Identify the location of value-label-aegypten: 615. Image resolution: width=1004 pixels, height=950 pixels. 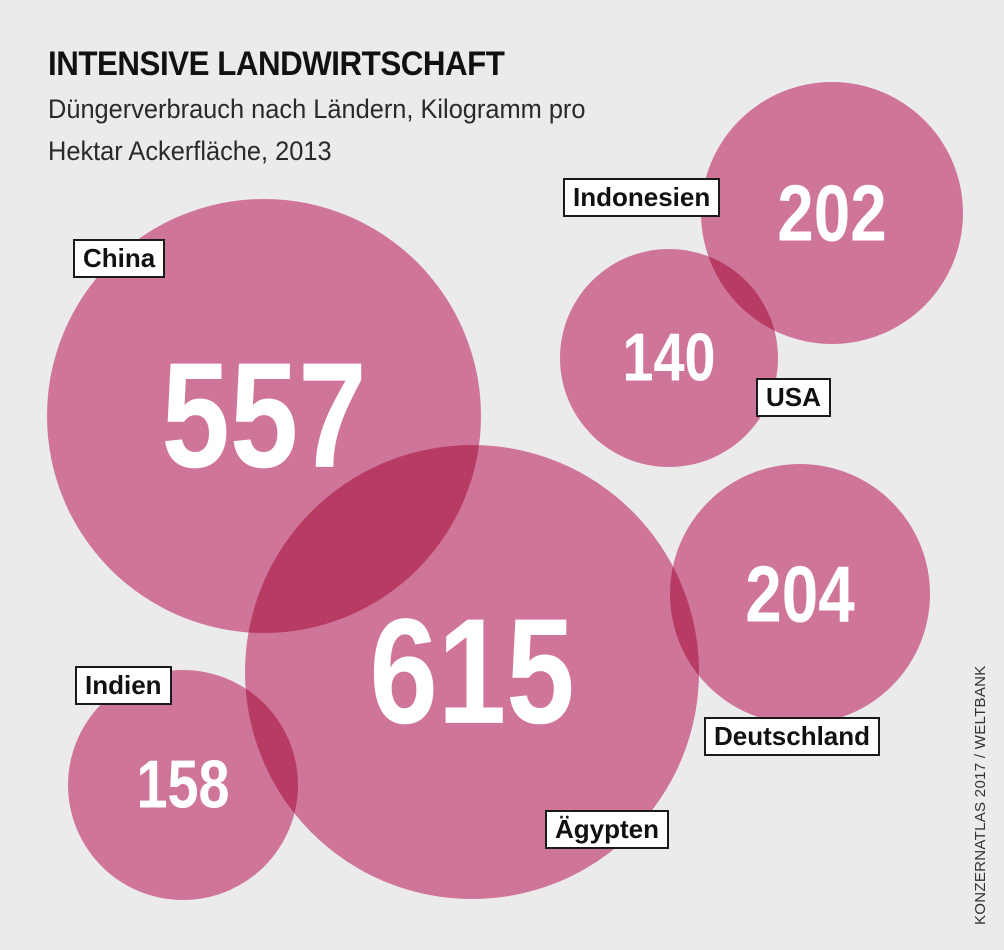
(471, 671).